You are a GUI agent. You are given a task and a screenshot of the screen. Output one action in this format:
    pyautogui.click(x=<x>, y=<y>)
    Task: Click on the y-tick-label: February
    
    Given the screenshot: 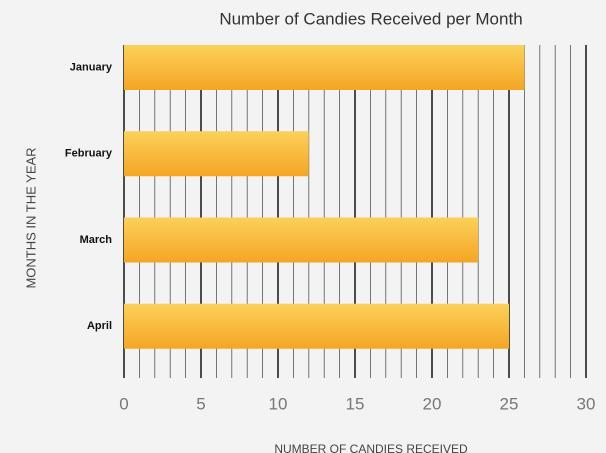 What is the action you would take?
    pyautogui.click(x=89, y=154)
    